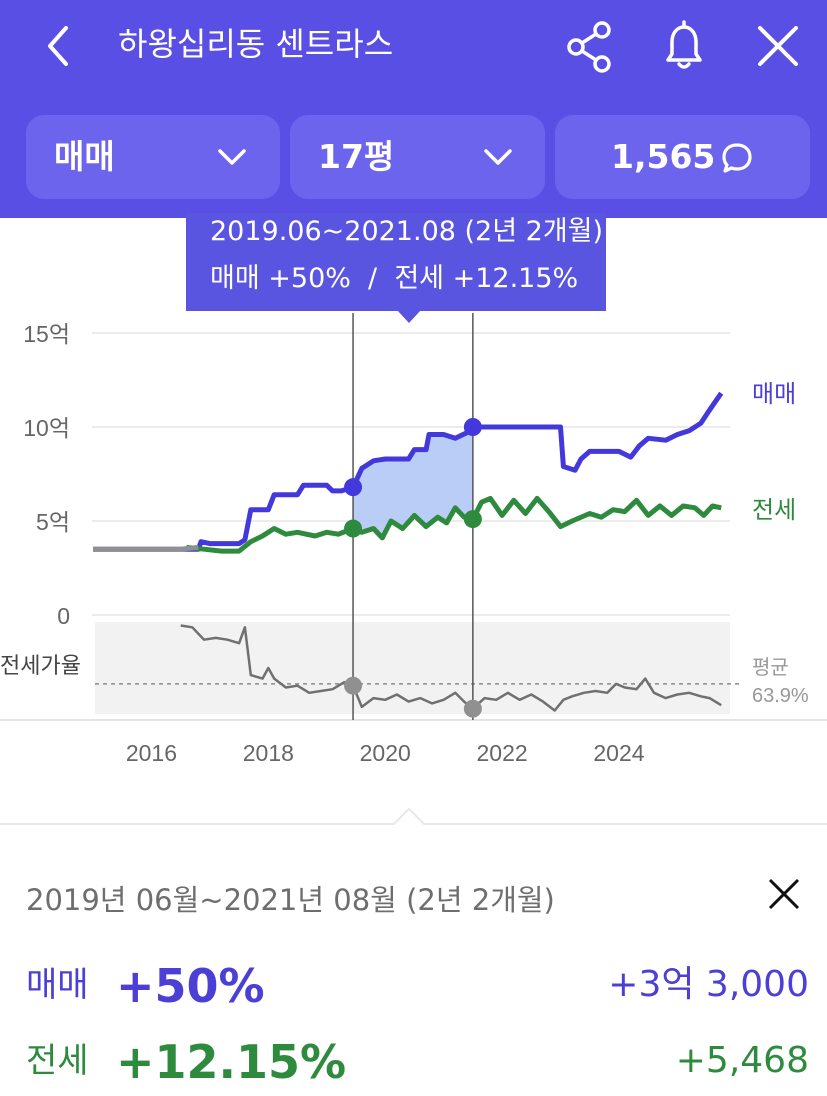  I want to click on tooltip-summary: 매매 +50% / 전세 +12.15%, so click(394, 278).